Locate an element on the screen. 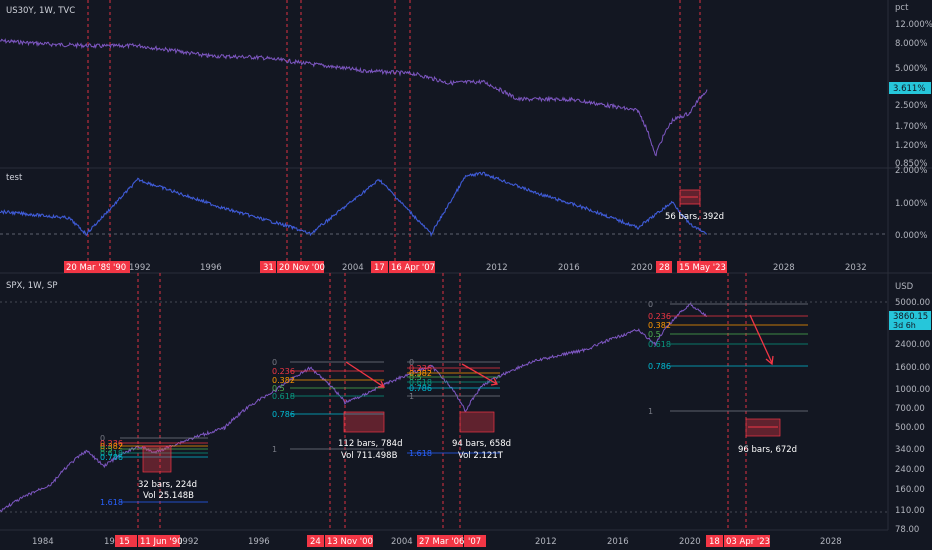  fib-label-3-3: 0.5 is located at coordinates (654, 334).